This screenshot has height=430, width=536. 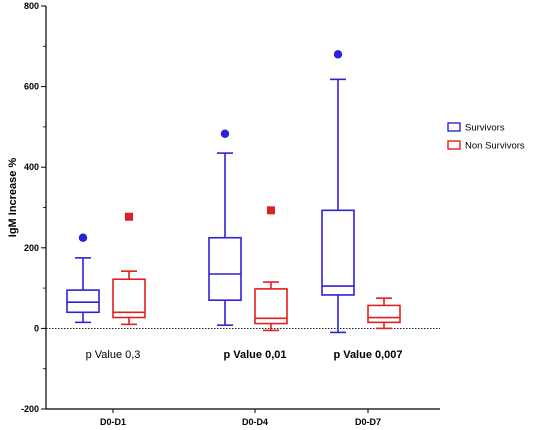 I want to click on legend-label: Survivors, so click(x=485, y=128).